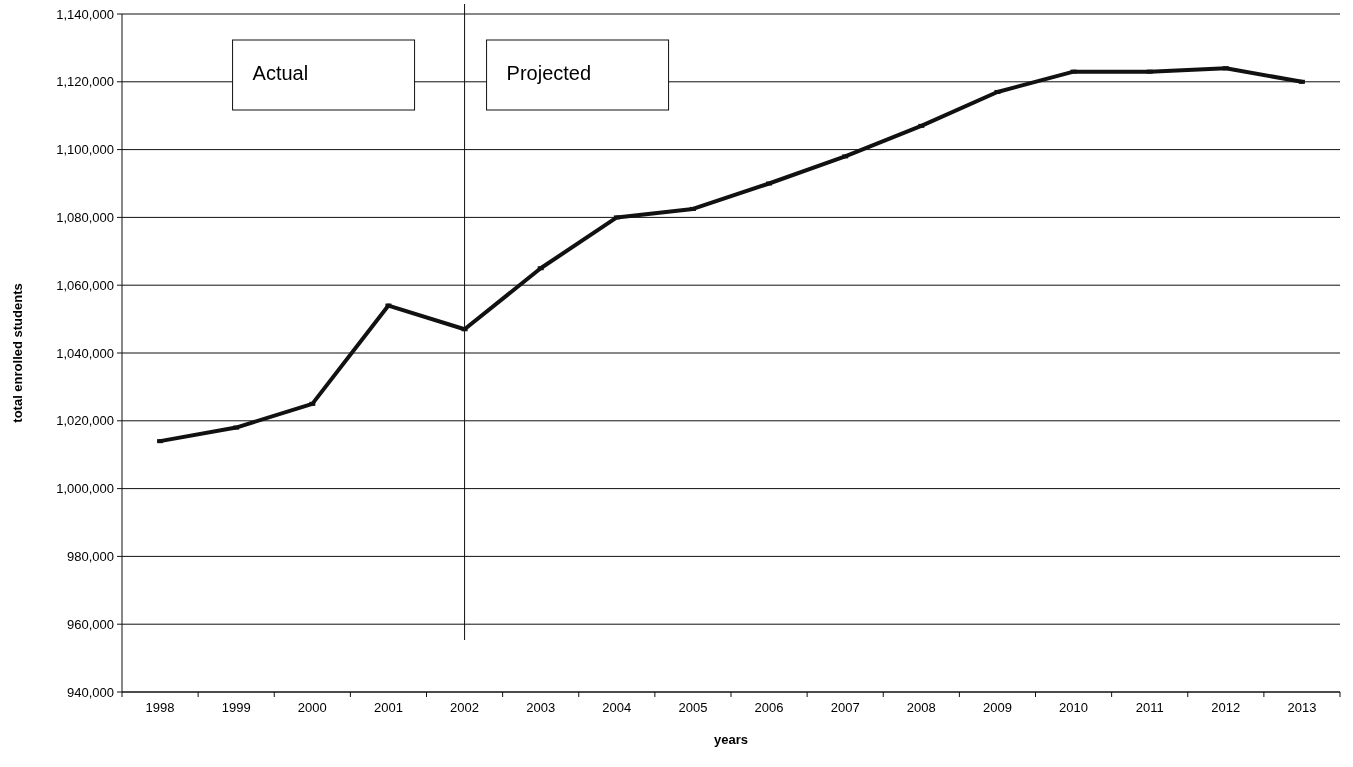 This screenshot has width=1353, height=767. Describe the element at coordinates (85, 82) in the screenshot. I see `y-tick-label: 1,120,000` at that location.